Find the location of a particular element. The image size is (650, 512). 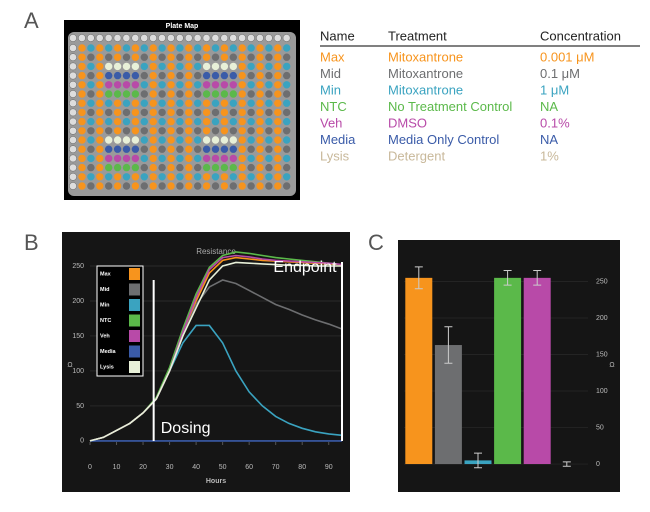

legend-label: Max is located at coordinates (106, 274).